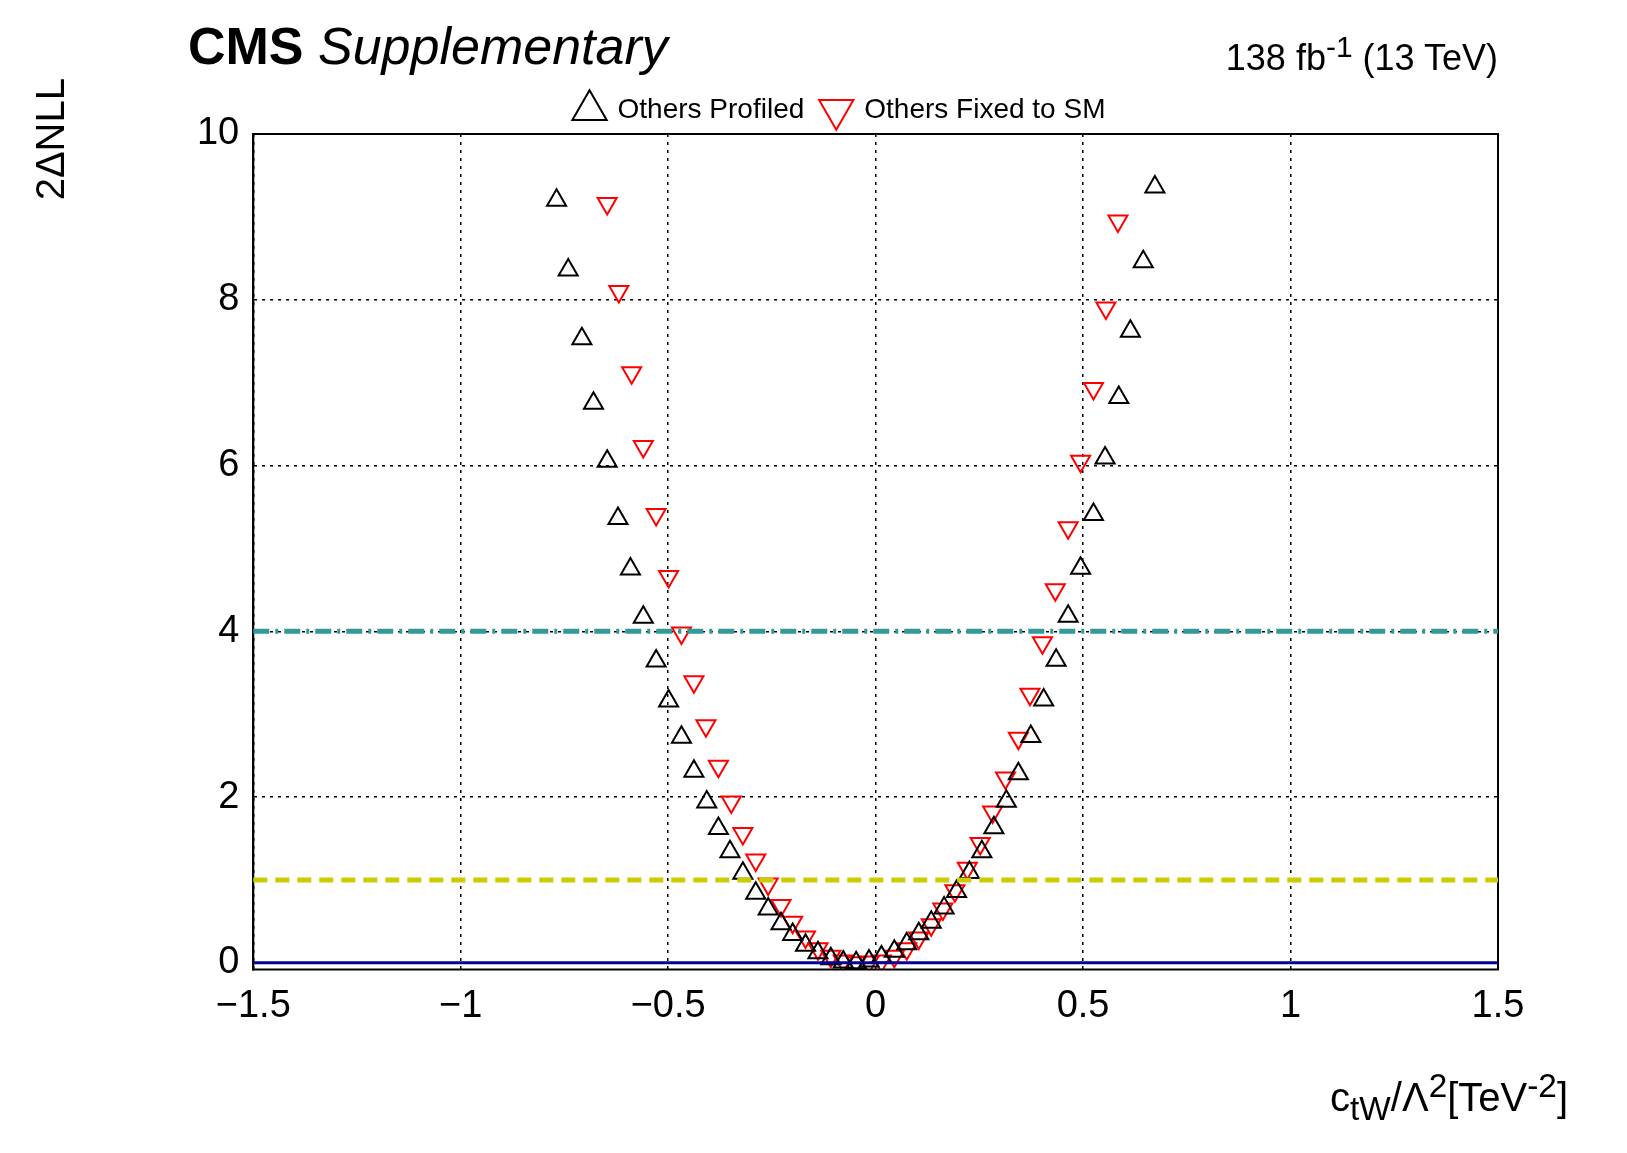 The width and height of the screenshot is (1627, 1153). Describe the element at coordinates (428, 46) in the screenshot. I see `chart-title: CMS Supplementary` at that location.